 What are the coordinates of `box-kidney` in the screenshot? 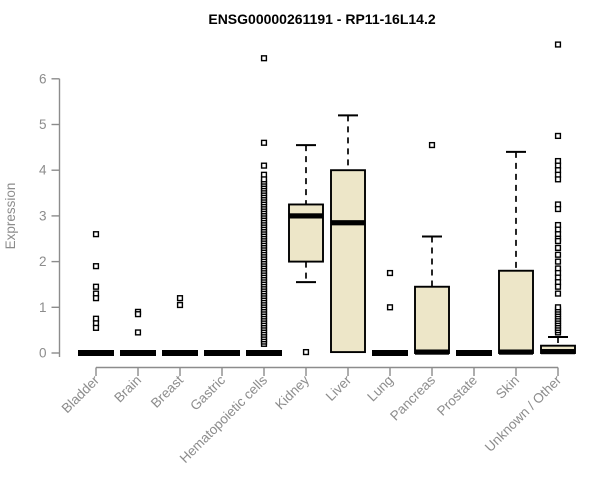 It's located at (306, 250).